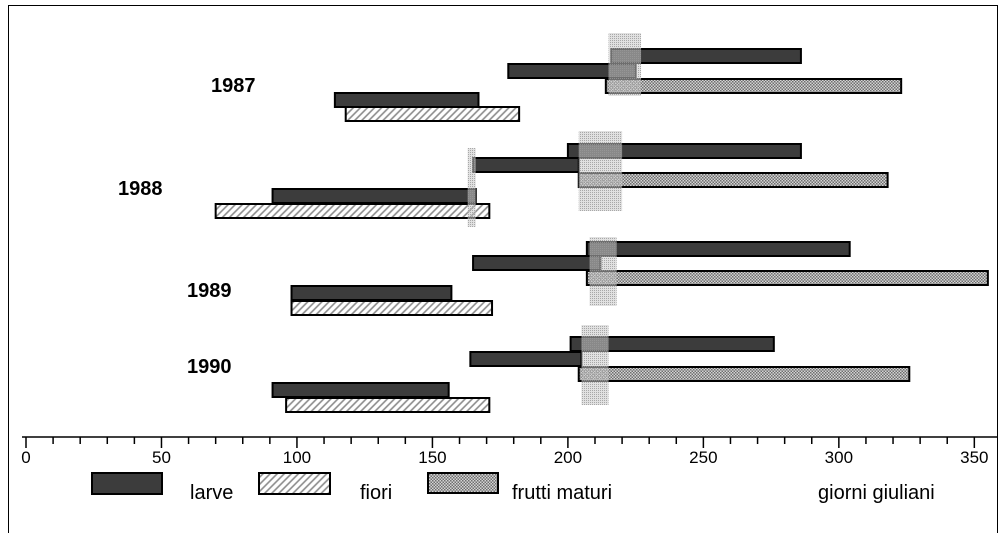  What do you see at coordinates (209, 367) in the screenshot?
I see `year-label-1990: 1990` at bounding box center [209, 367].